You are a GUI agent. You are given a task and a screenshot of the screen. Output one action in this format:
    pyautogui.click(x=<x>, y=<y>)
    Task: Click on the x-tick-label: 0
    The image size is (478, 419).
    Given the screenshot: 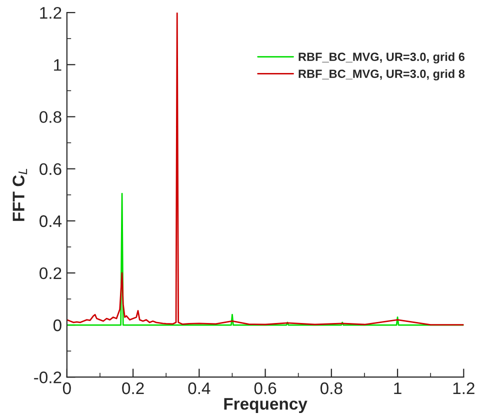 What is the action you would take?
    pyautogui.click(x=66, y=388)
    